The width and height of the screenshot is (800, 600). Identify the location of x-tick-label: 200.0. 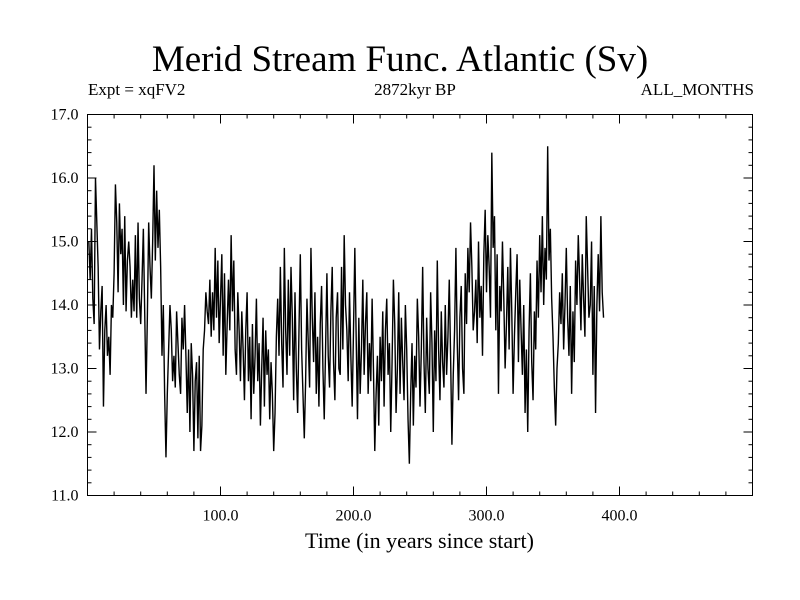
(354, 516).